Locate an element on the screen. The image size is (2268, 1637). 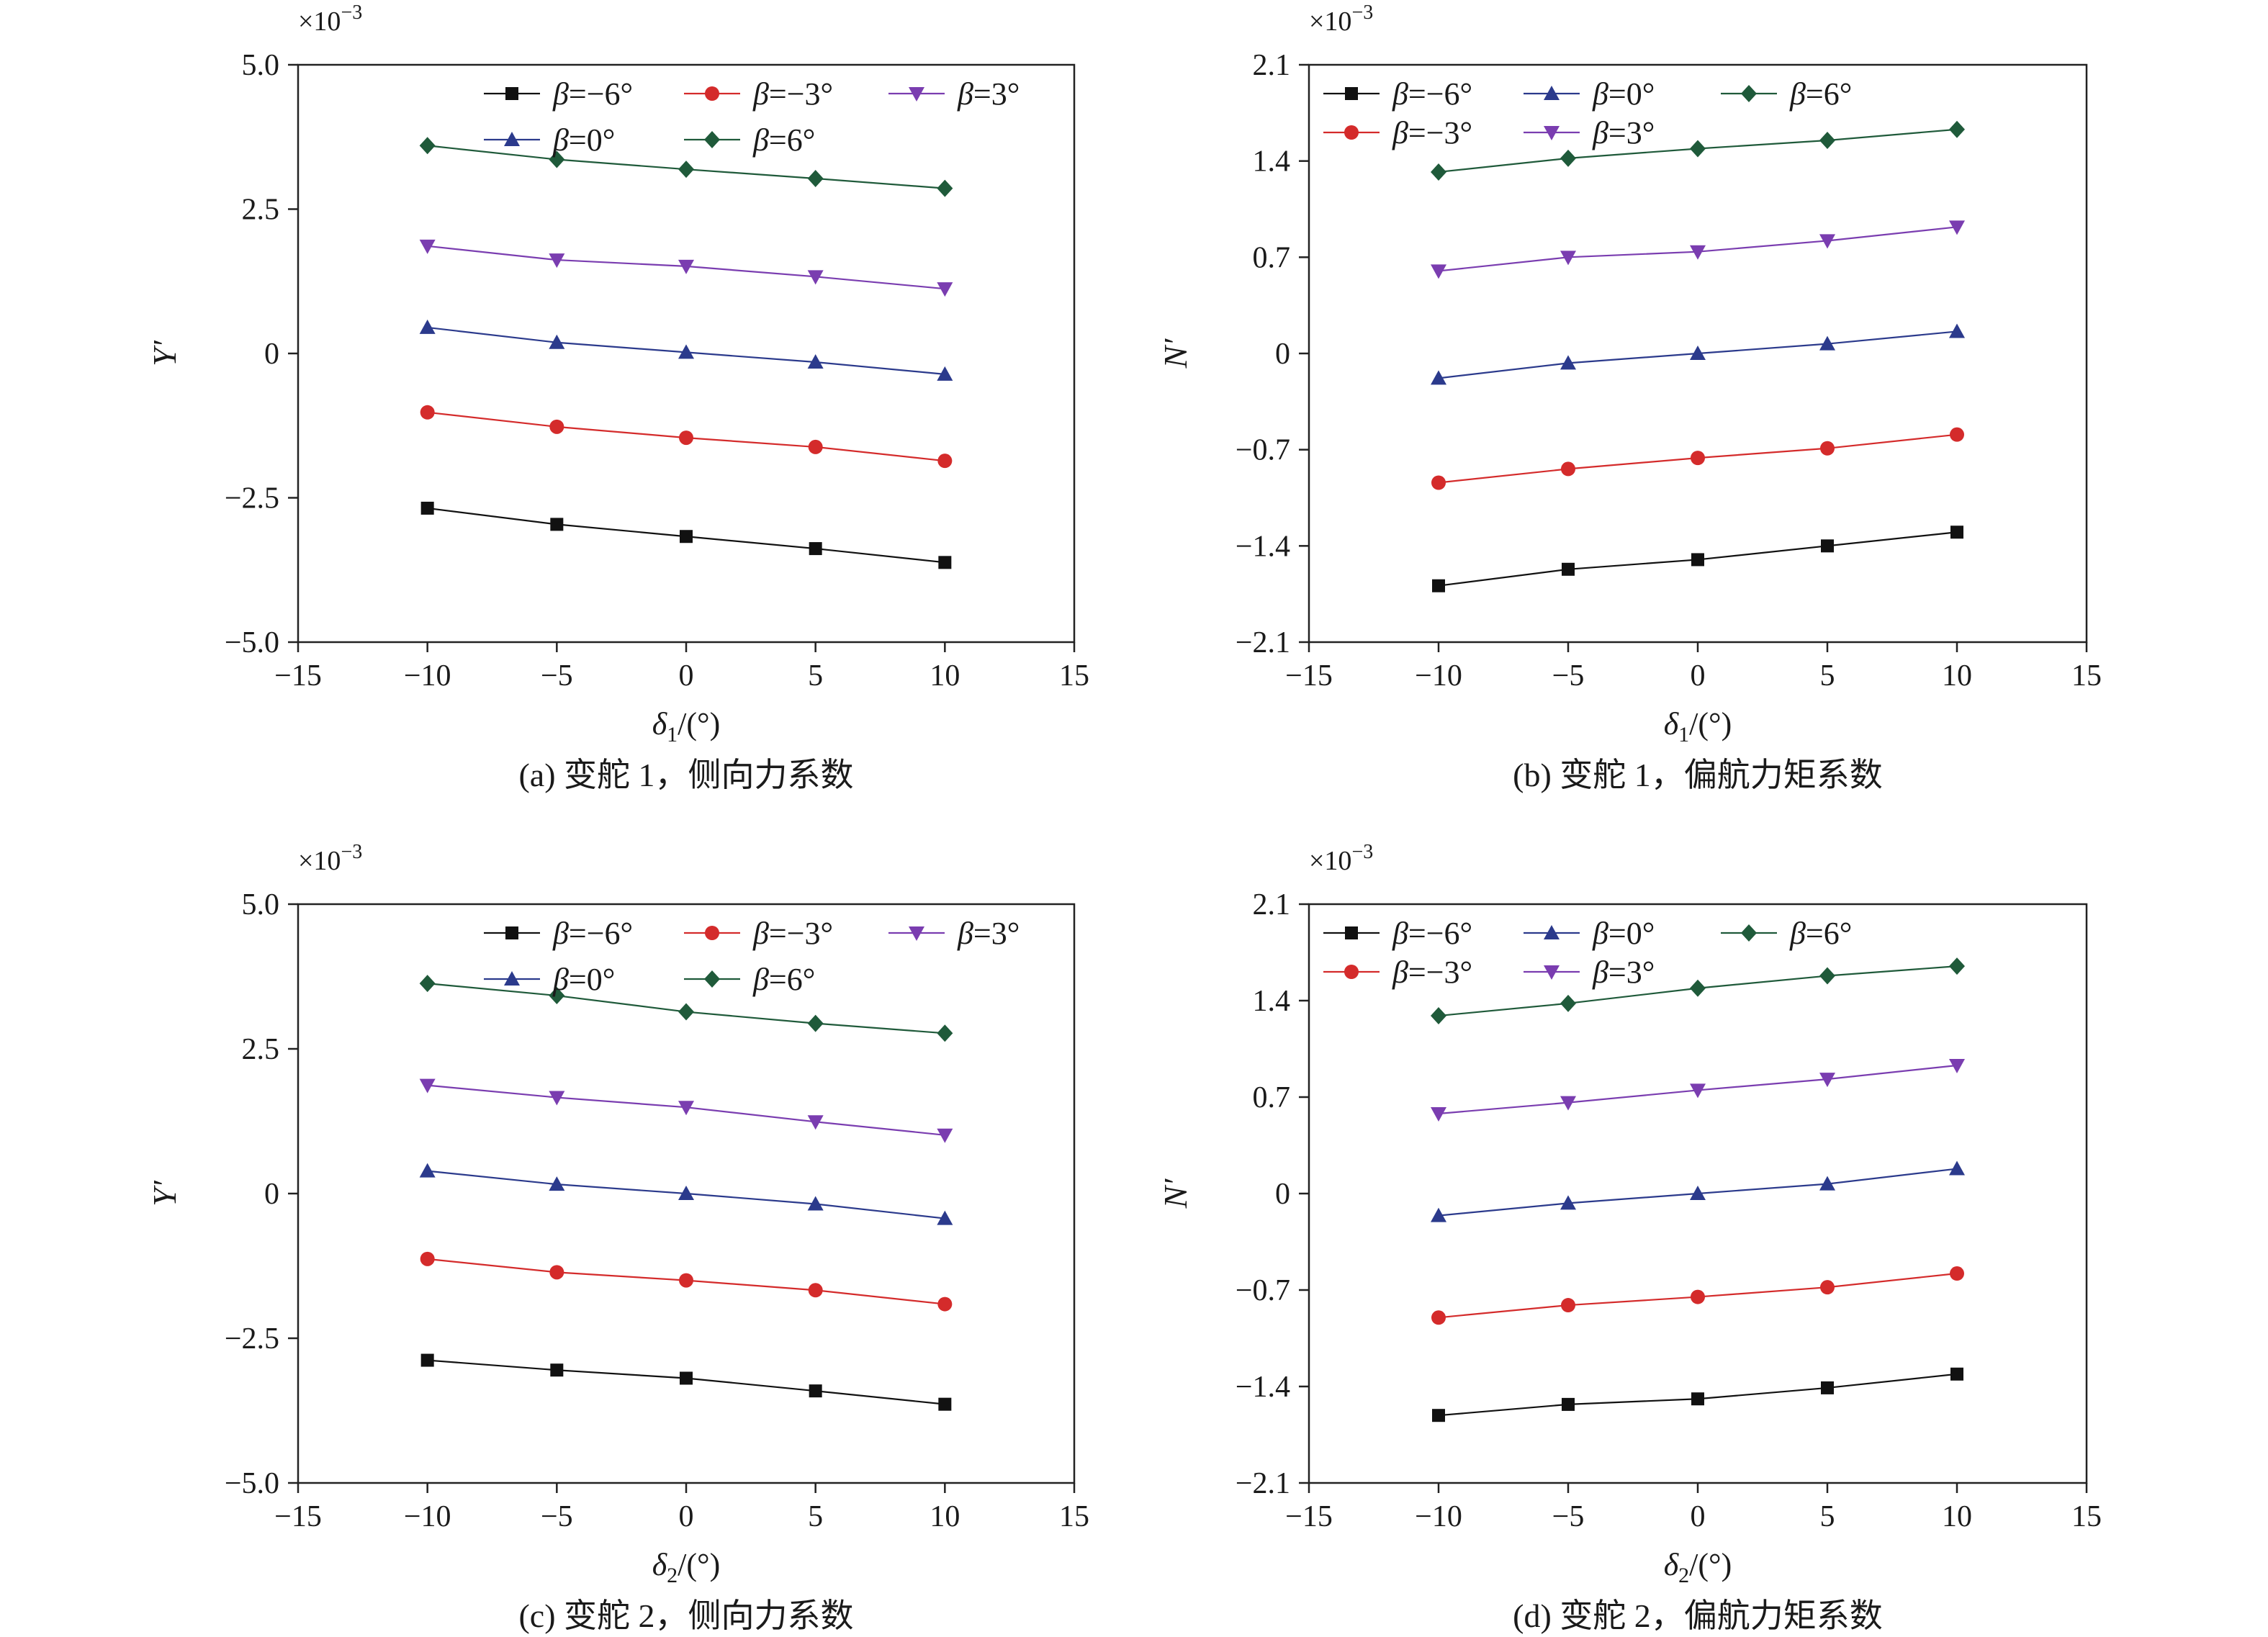
series-β=6° is located at coordinates (686, 1008).